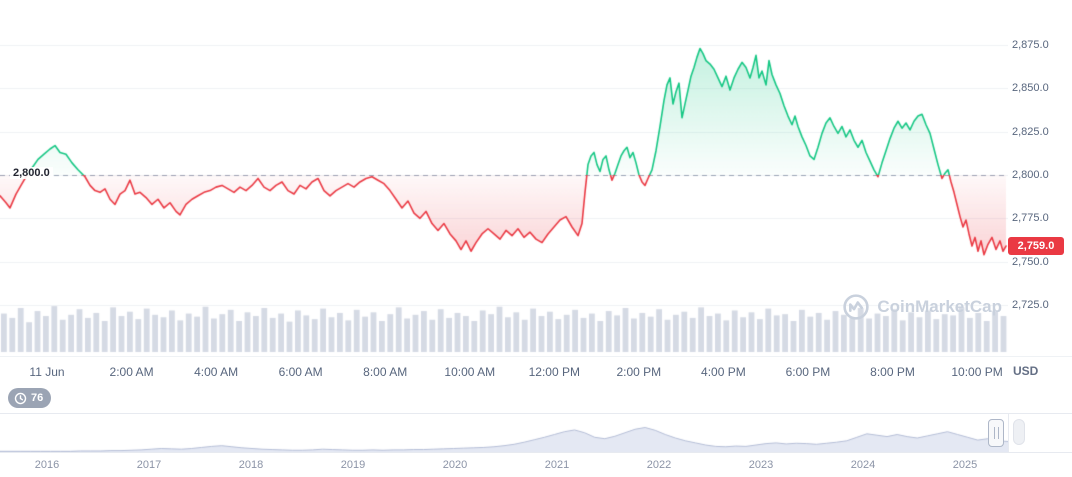  What do you see at coordinates (30, 398) in the screenshot?
I see `history-count-badge: 76` at bounding box center [30, 398].